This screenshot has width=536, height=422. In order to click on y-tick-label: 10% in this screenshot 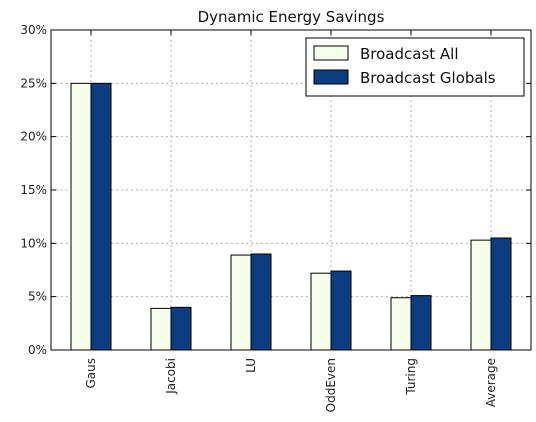, I will do `click(33, 243)`.